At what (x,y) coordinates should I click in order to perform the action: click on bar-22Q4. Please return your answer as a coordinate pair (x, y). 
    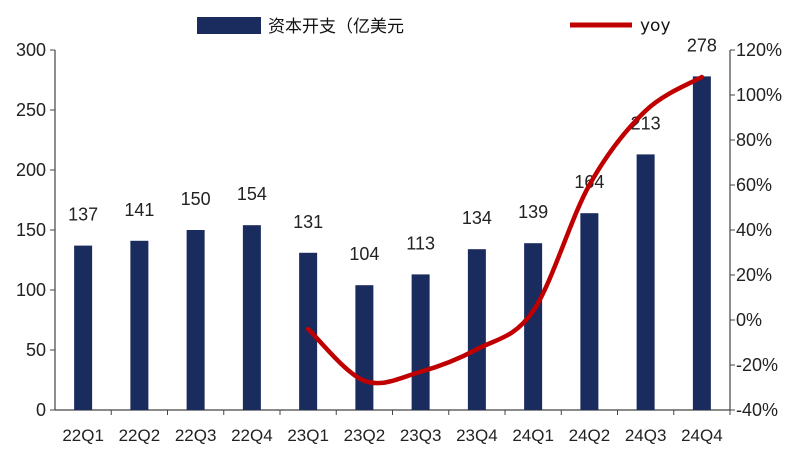
    Looking at the image, I should click on (251, 317).